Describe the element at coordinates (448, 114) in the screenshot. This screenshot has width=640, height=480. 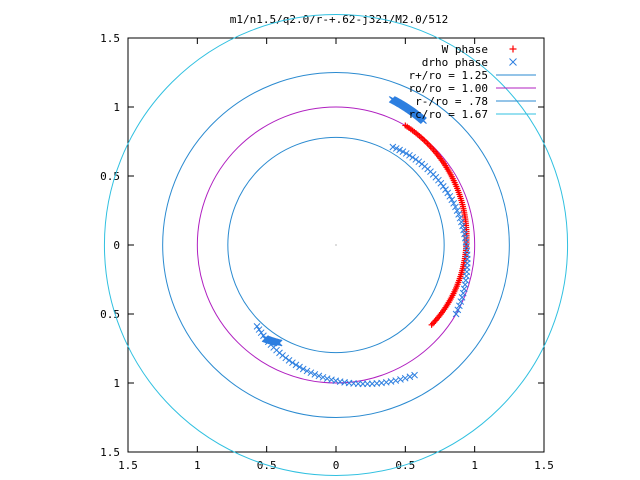
I see `legend-label: rc/ro = 1.67` at that location.